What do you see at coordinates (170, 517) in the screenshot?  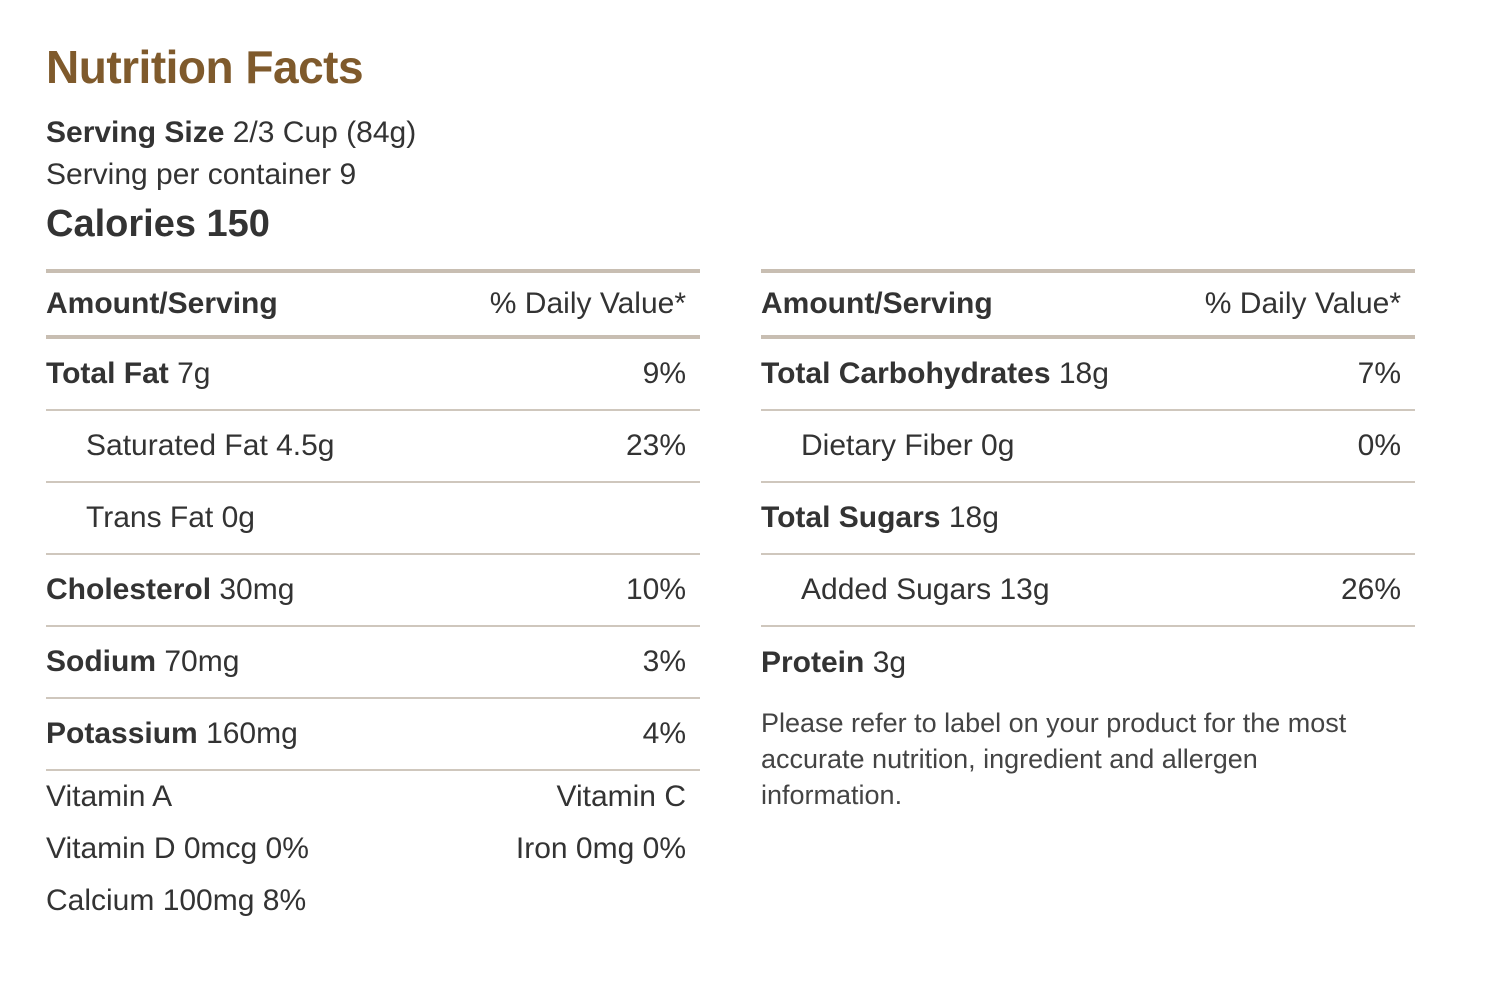 I see `nutrient-name: Trans Fat 0g` at bounding box center [170, 517].